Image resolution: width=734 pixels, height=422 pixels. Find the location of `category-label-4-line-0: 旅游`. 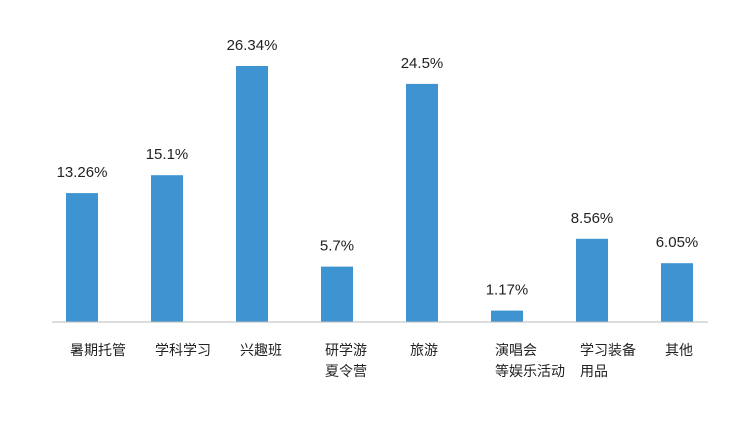

category-label-4-line-0: 旅游 is located at coordinates (424, 351).